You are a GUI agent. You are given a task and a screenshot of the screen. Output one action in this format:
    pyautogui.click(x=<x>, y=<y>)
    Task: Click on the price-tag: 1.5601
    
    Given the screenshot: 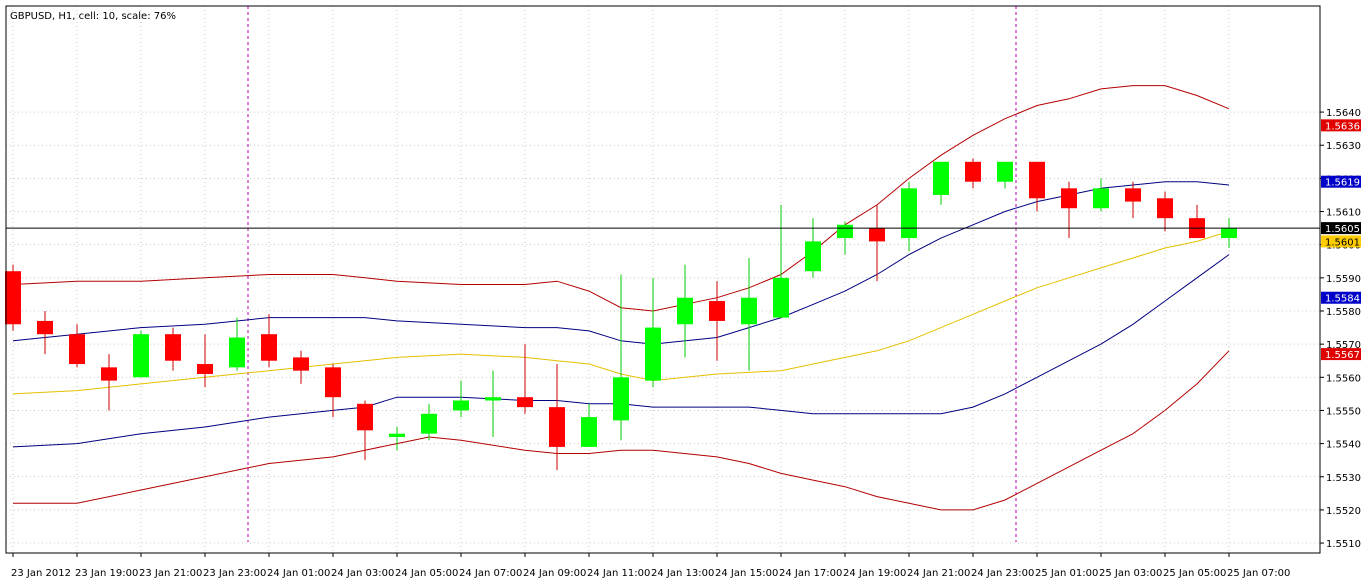 What is the action you would take?
    pyautogui.click(x=1341, y=241)
    